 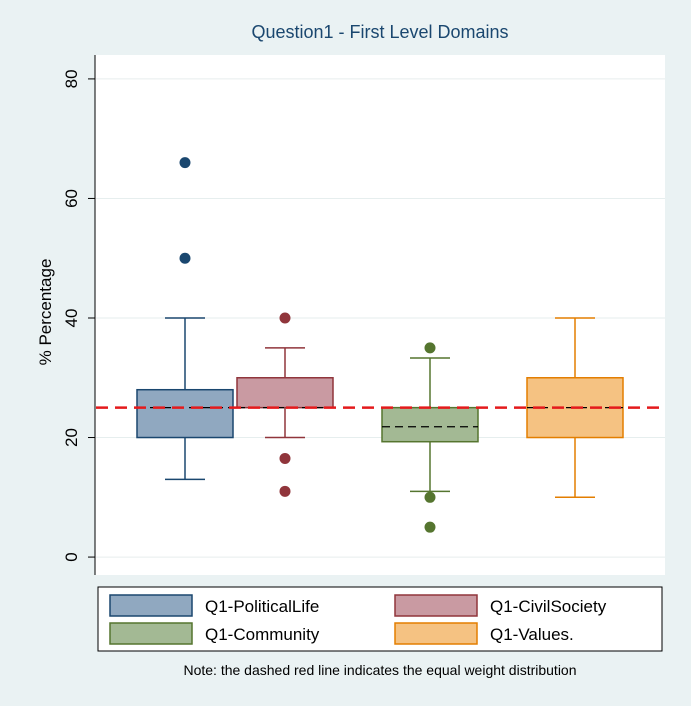 What do you see at coordinates (532, 634) in the screenshot?
I see `legend-label: Q1-Values.` at bounding box center [532, 634].